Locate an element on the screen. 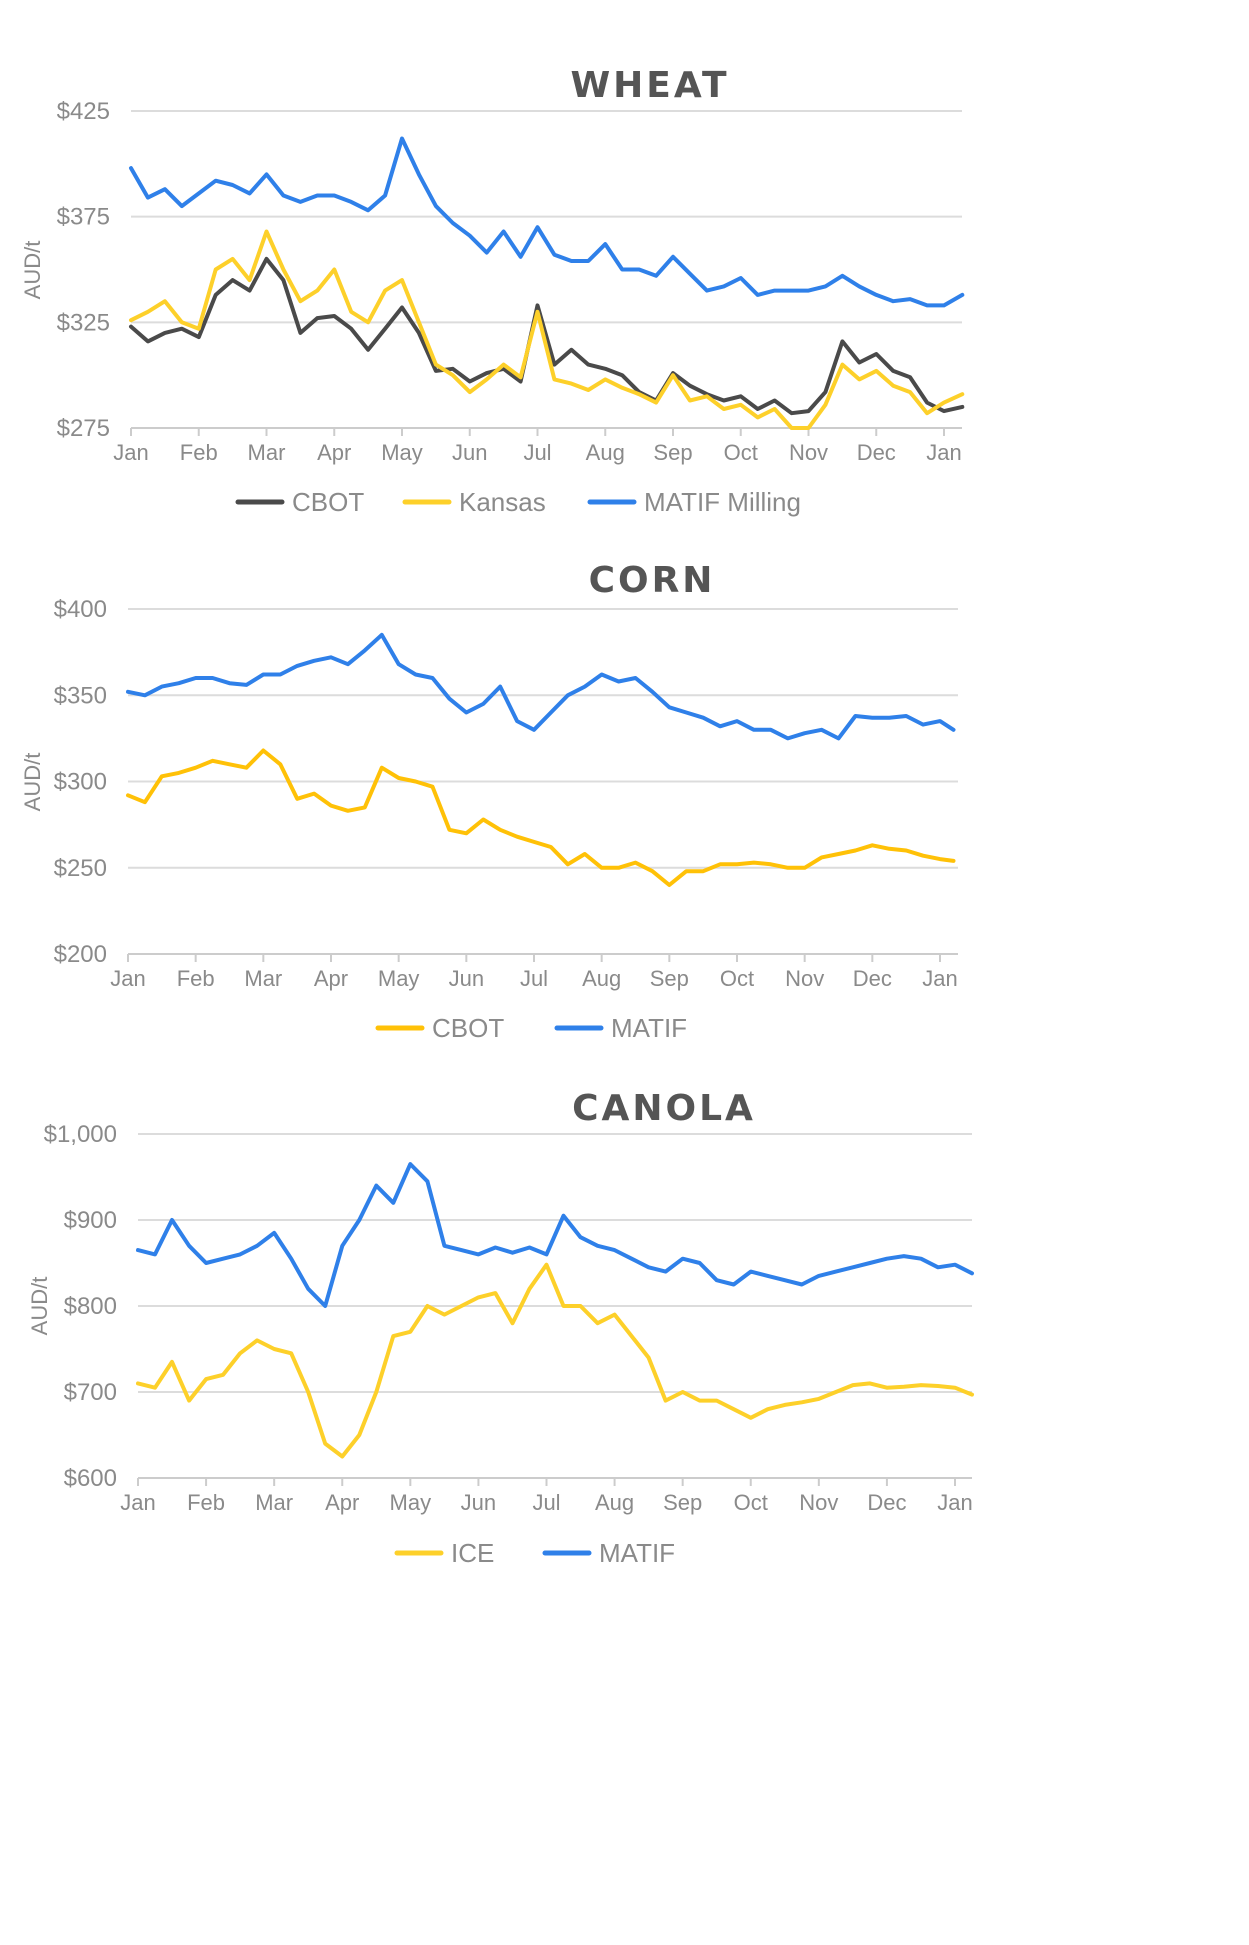  wheat-x-ticks: Jan Feb Mar Apr May Jun Jul Aug Sep Oct Nov Dec Jan is located at coordinates (537, 446).